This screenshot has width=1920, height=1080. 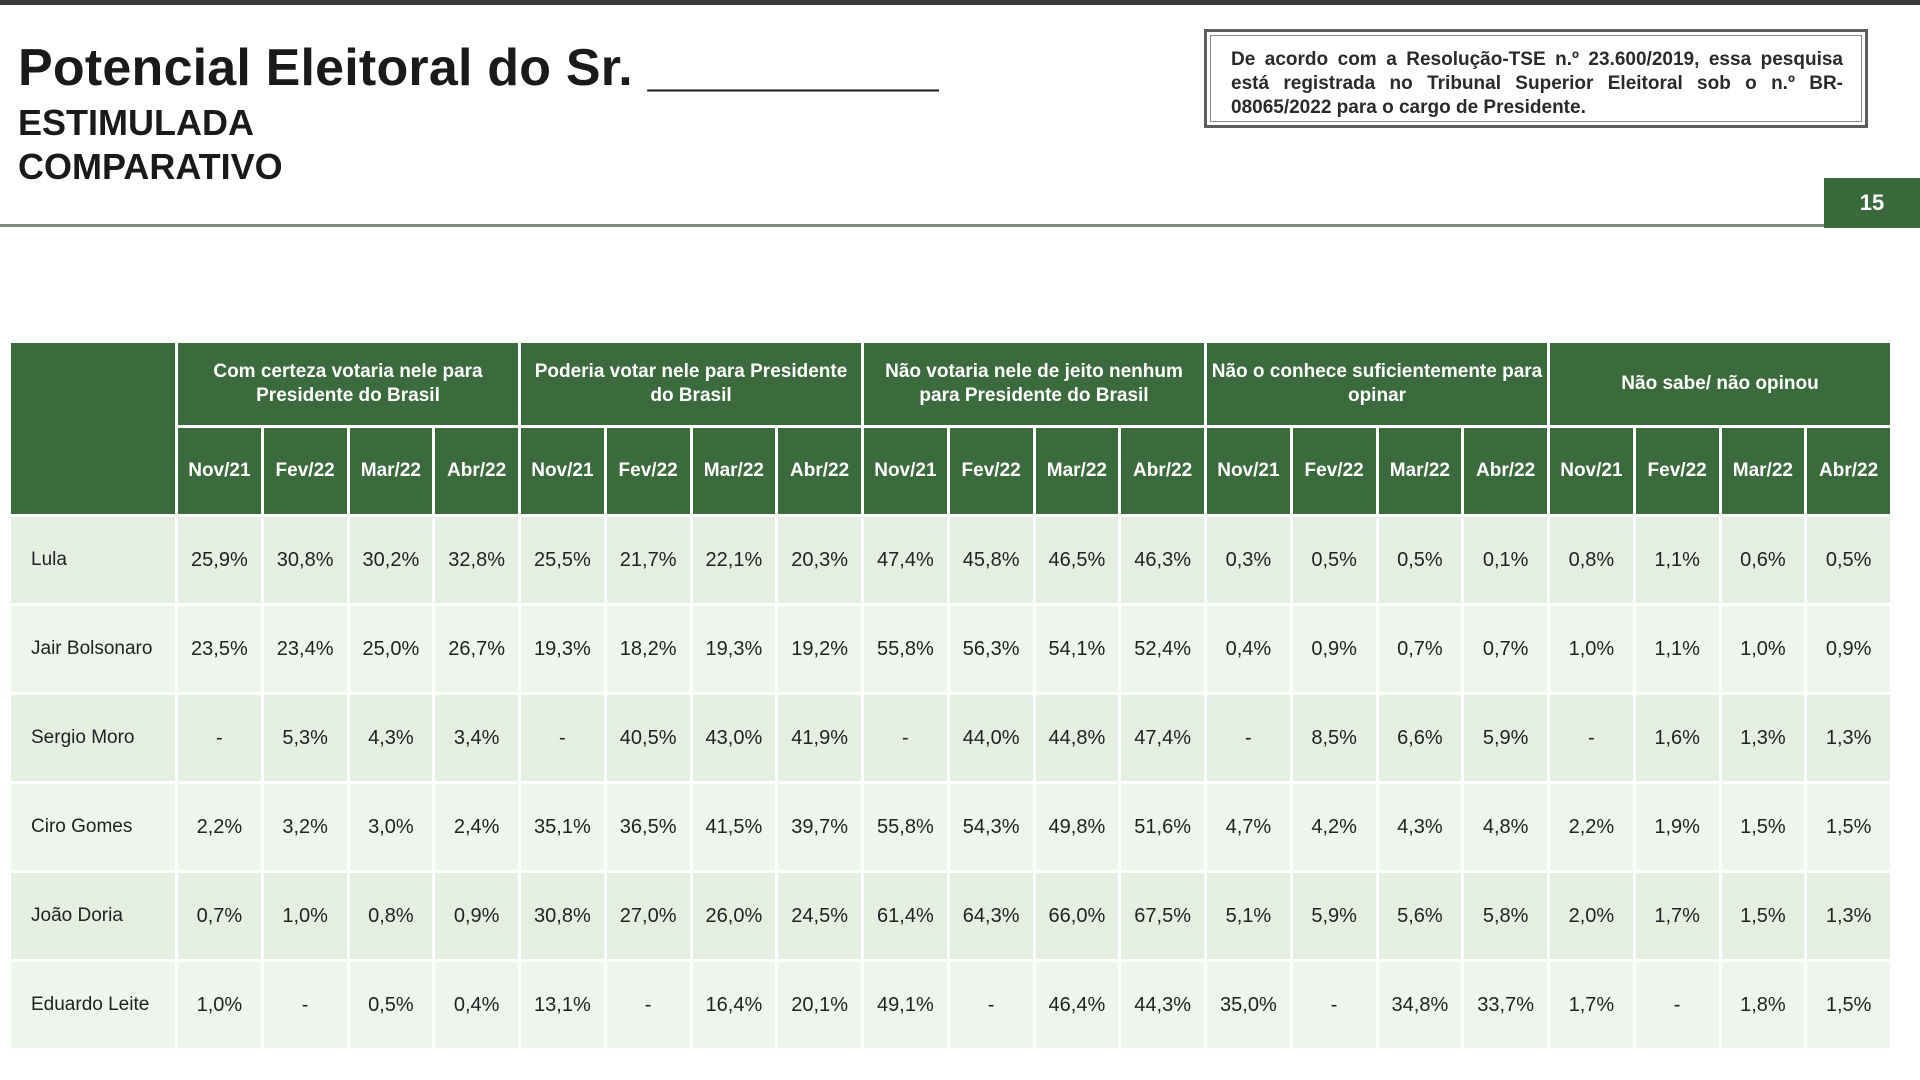 What do you see at coordinates (476, 827) in the screenshot?
I see `percentage-cell: 2,4%` at bounding box center [476, 827].